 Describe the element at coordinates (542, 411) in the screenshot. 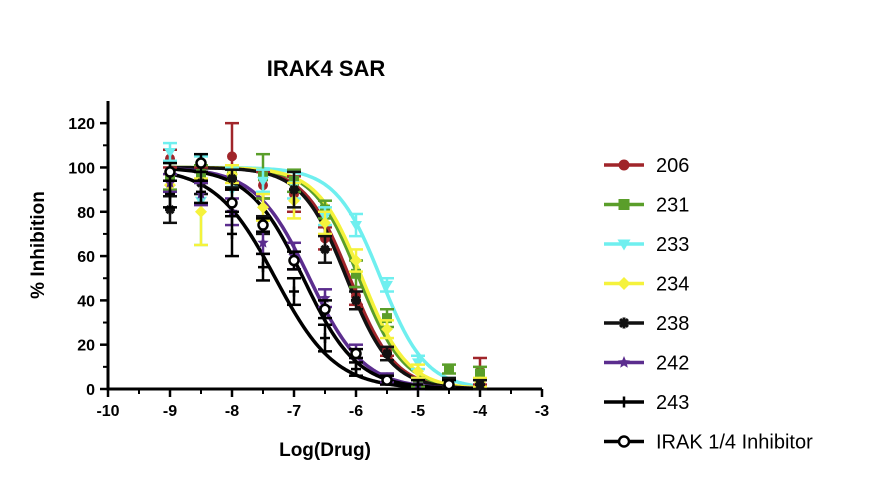

I see `x-tick-label: -3` at that location.